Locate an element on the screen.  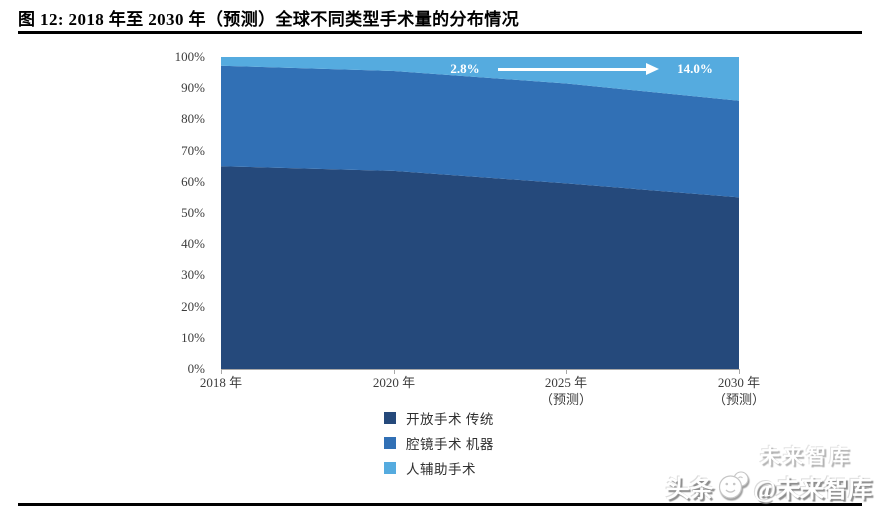
legend-item-open-surgery: 开放手术 传统 is located at coordinates (439, 418).